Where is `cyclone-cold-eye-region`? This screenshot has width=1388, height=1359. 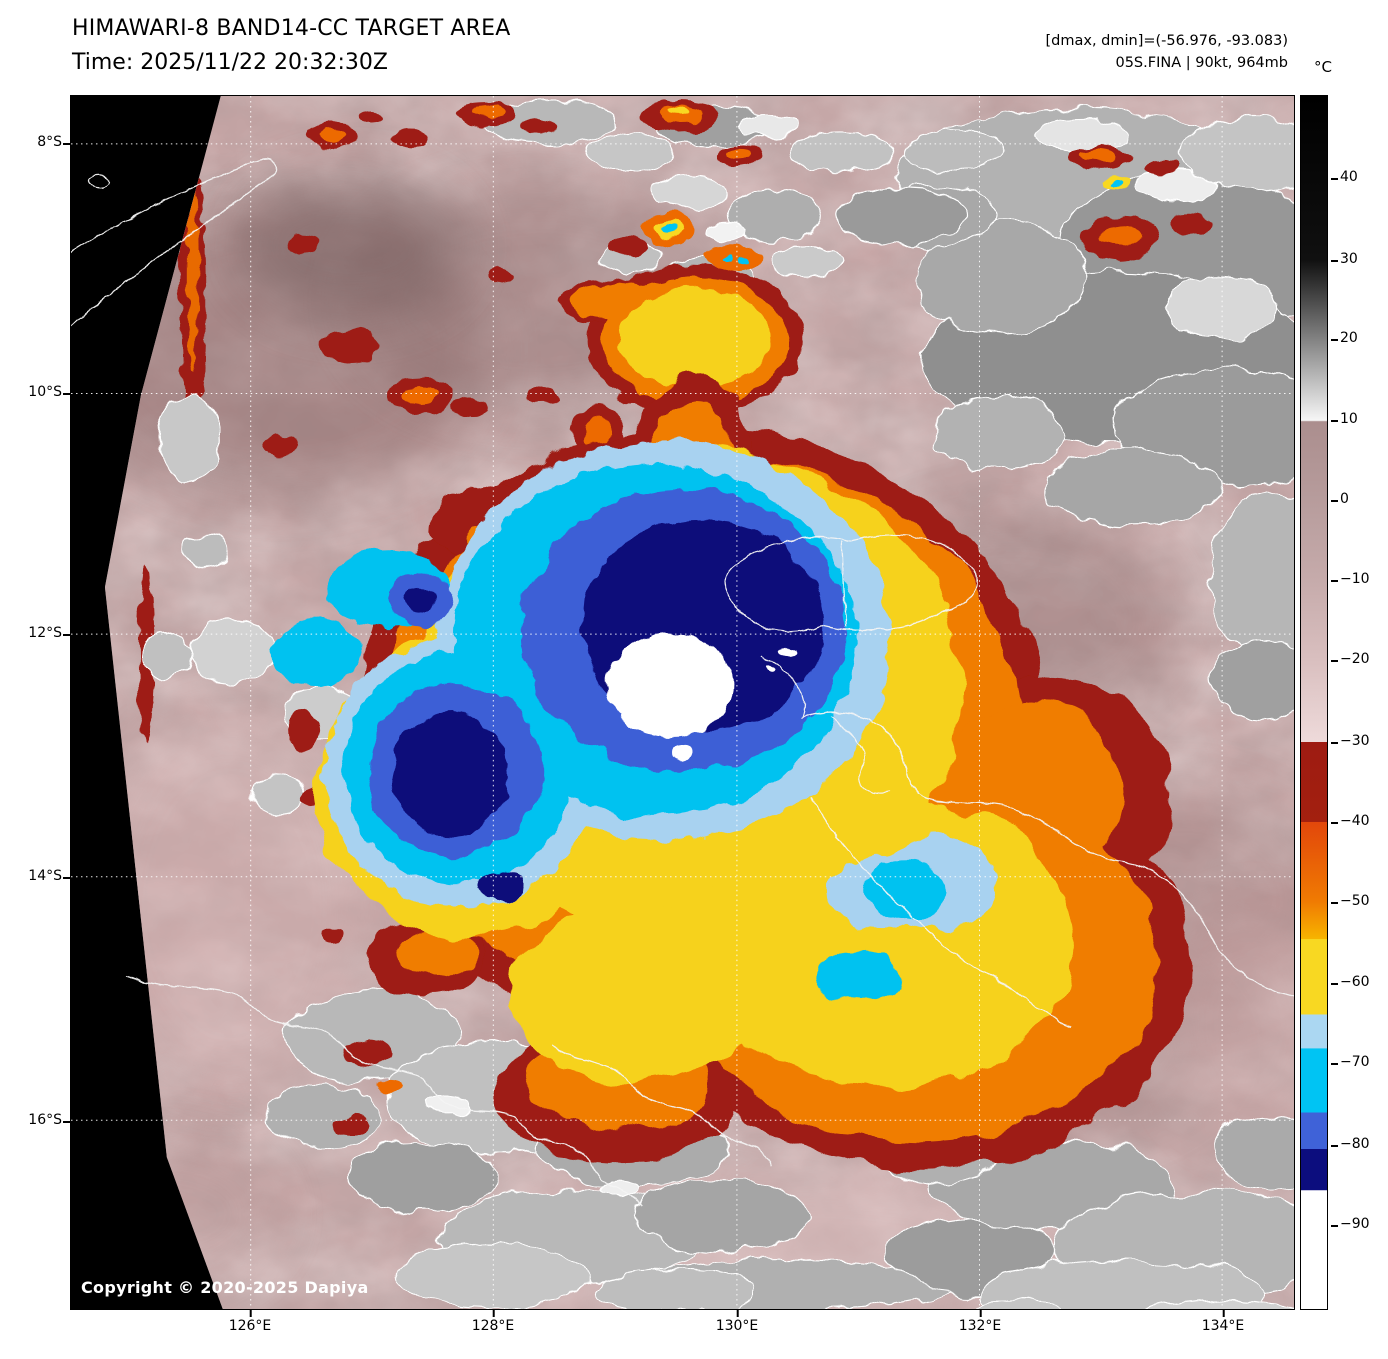 cyclone-cold-eye-region is located at coordinates (700, 697).